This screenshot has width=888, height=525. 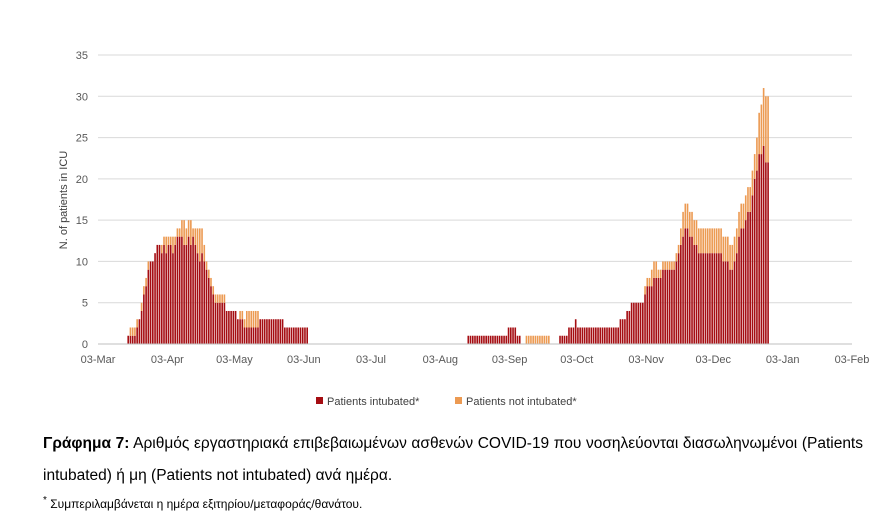 What do you see at coordinates (45, 500) in the screenshot?
I see `footnote-mark: *` at bounding box center [45, 500].